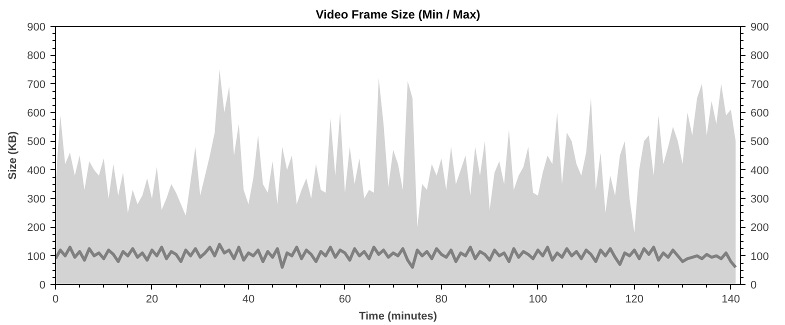  What do you see at coordinates (397, 255) in the screenshot?
I see `line-series` at bounding box center [397, 255].